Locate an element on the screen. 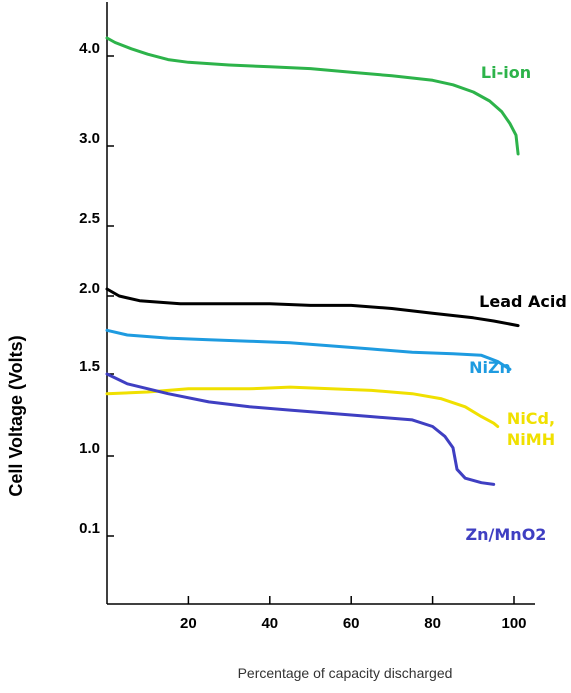  y-tick-label: 4.0 is located at coordinates (89, 48).